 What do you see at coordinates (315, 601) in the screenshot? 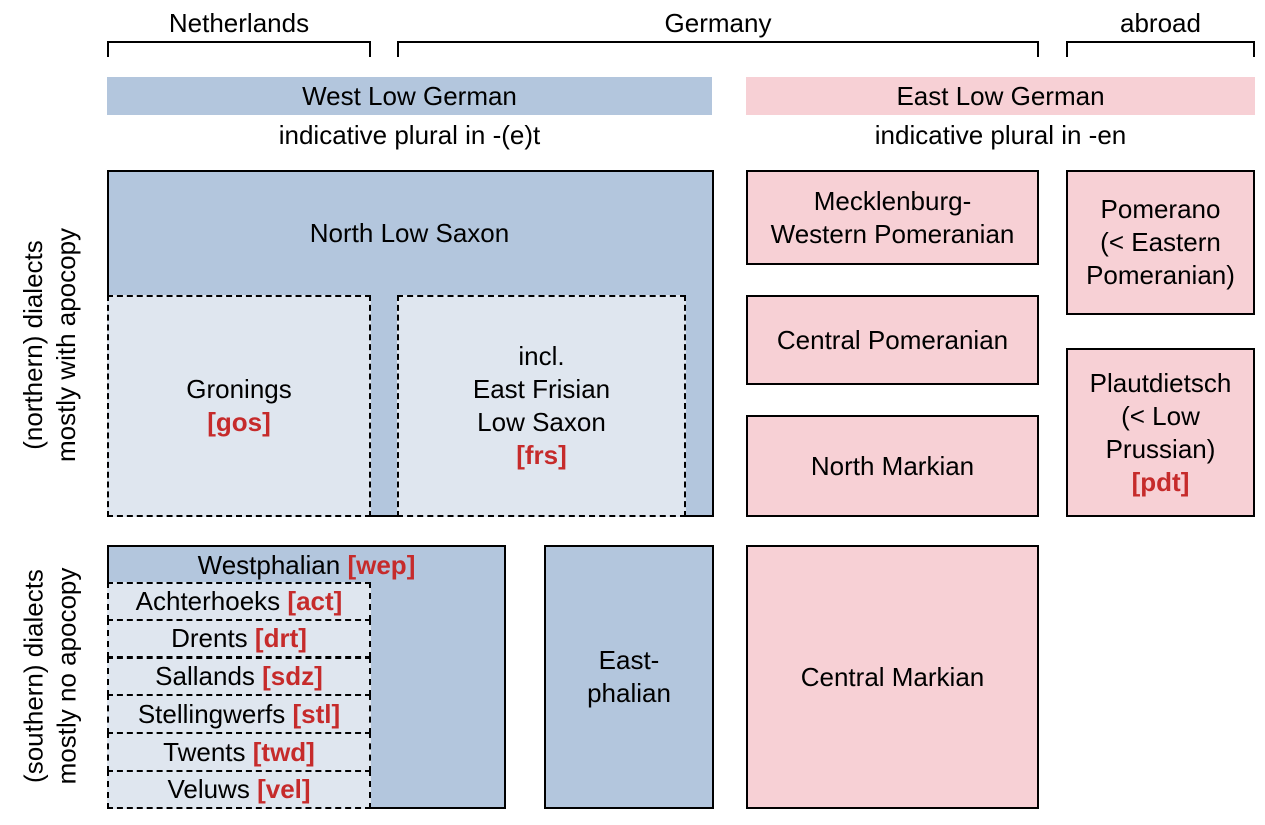
I see `subdialect-code: [act]` at bounding box center [315, 601].